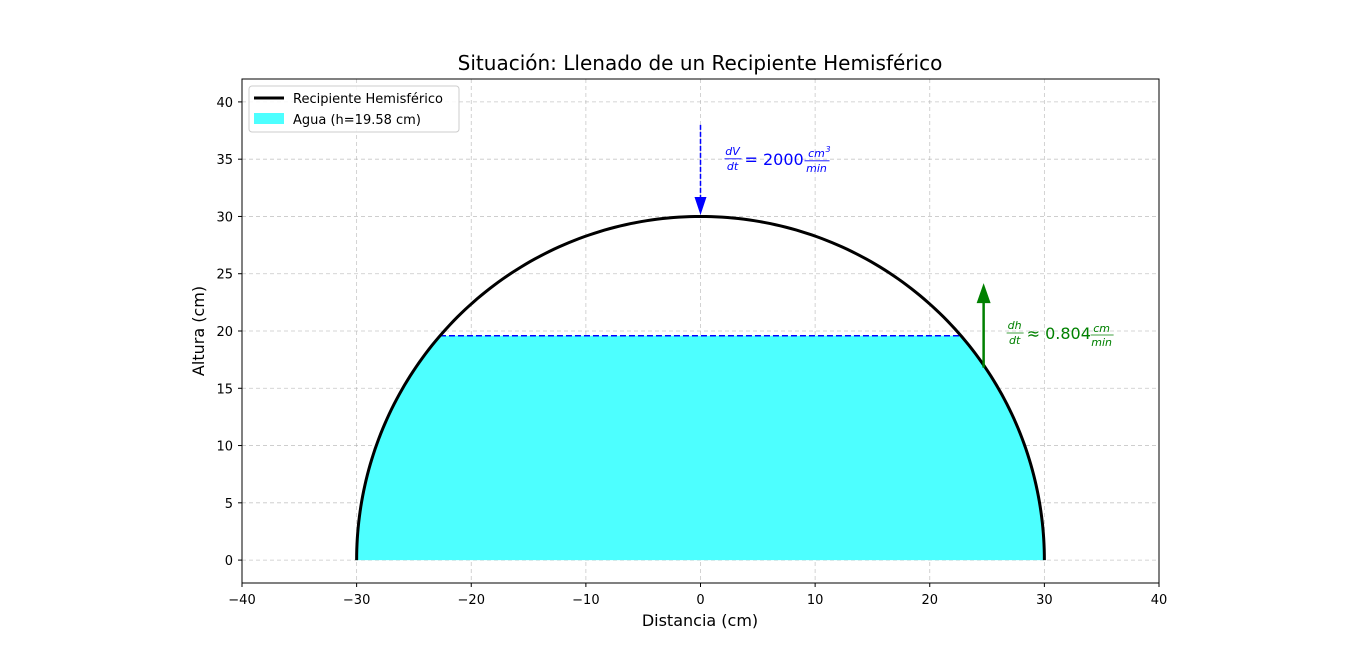  I want to click on y-tick-label: 0, so click(229, 561).